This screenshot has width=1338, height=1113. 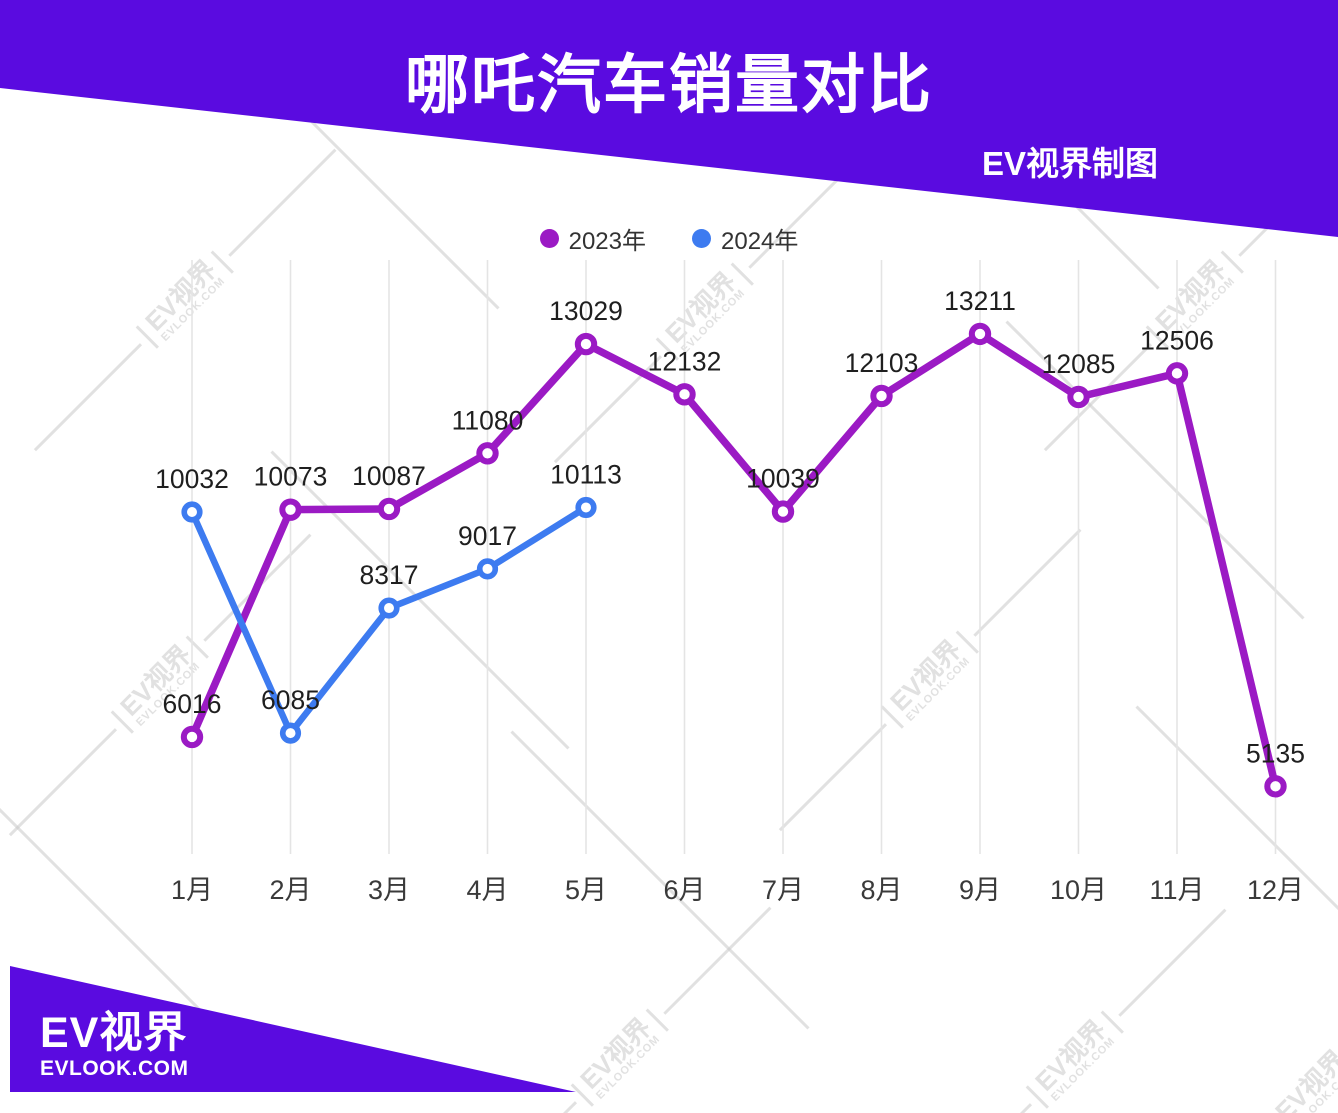 What do you see at coordinates (669, 238) in the screenshot?
I see `chart-legend: 2023年 2024年` at bounding box center [669, 238].